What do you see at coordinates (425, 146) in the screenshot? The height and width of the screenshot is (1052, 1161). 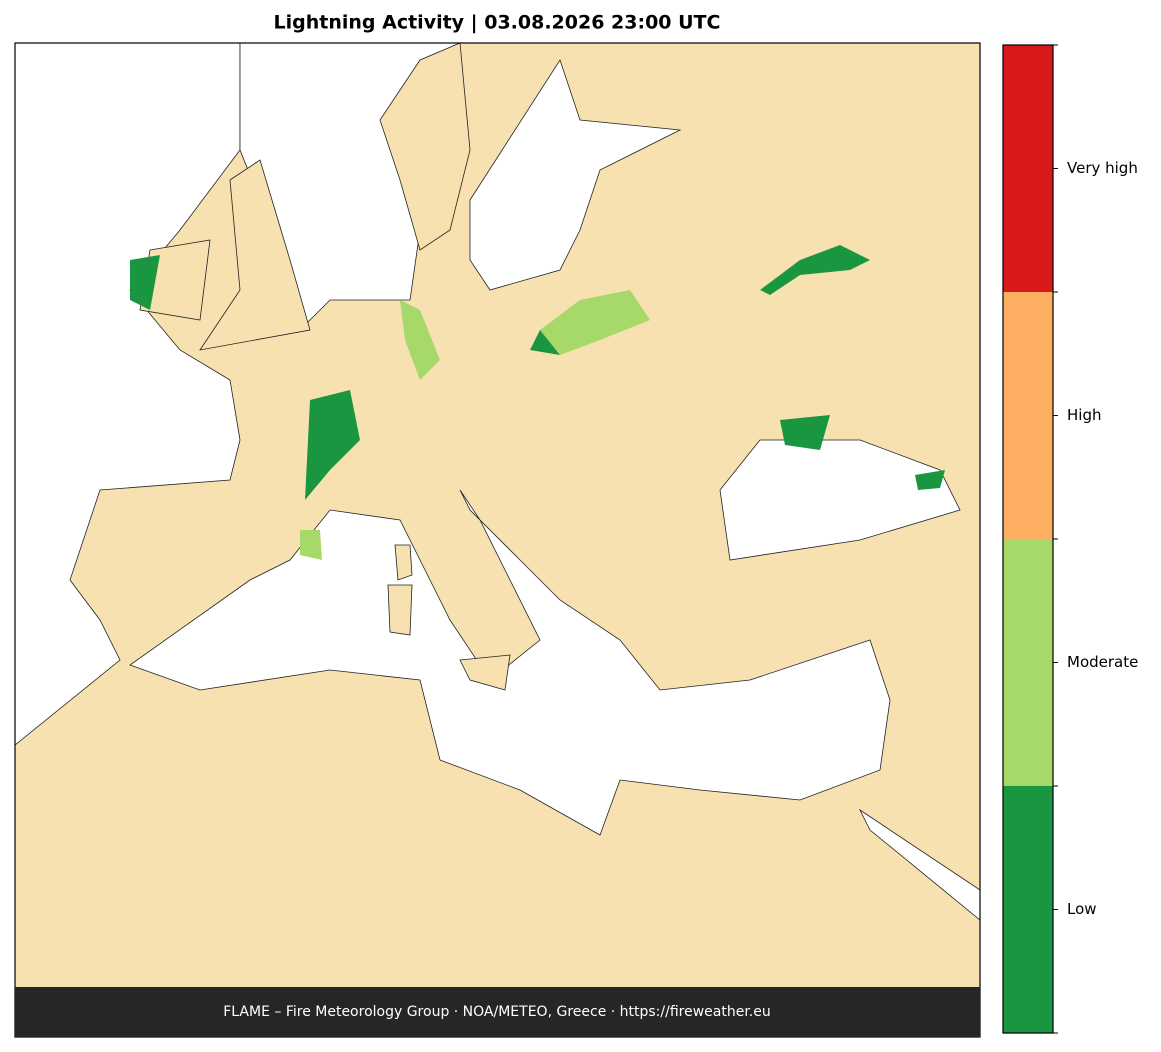 I see `norway` at bounding box center [425, 146].